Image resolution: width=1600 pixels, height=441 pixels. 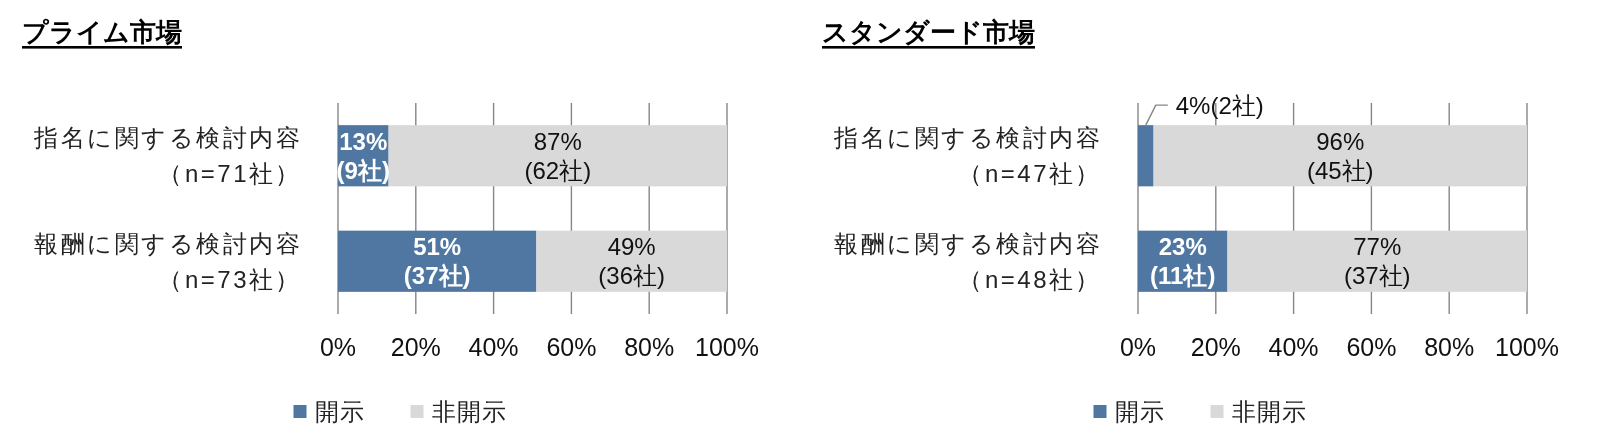 I want to click on value-label: (62社), so click(x=558, y=170).